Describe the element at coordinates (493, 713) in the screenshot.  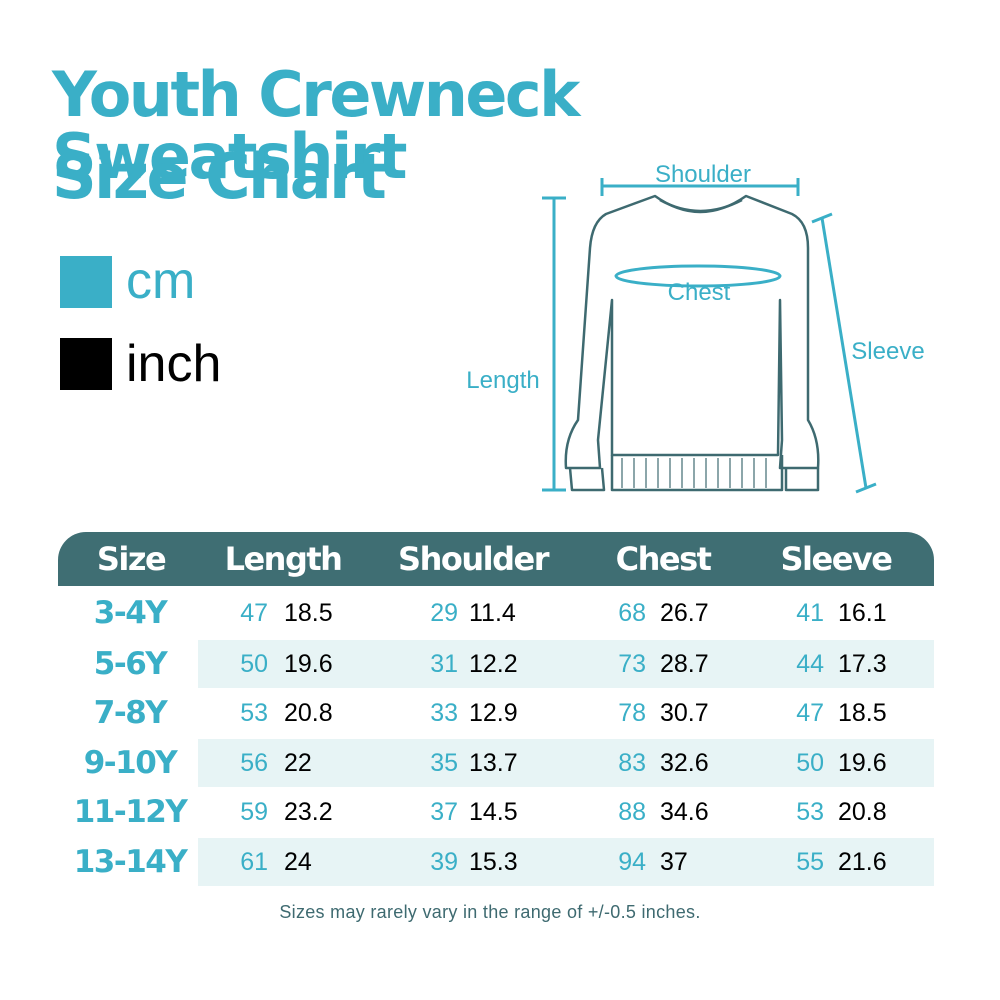
I see `shoulder-inch: 12.9` at that location.